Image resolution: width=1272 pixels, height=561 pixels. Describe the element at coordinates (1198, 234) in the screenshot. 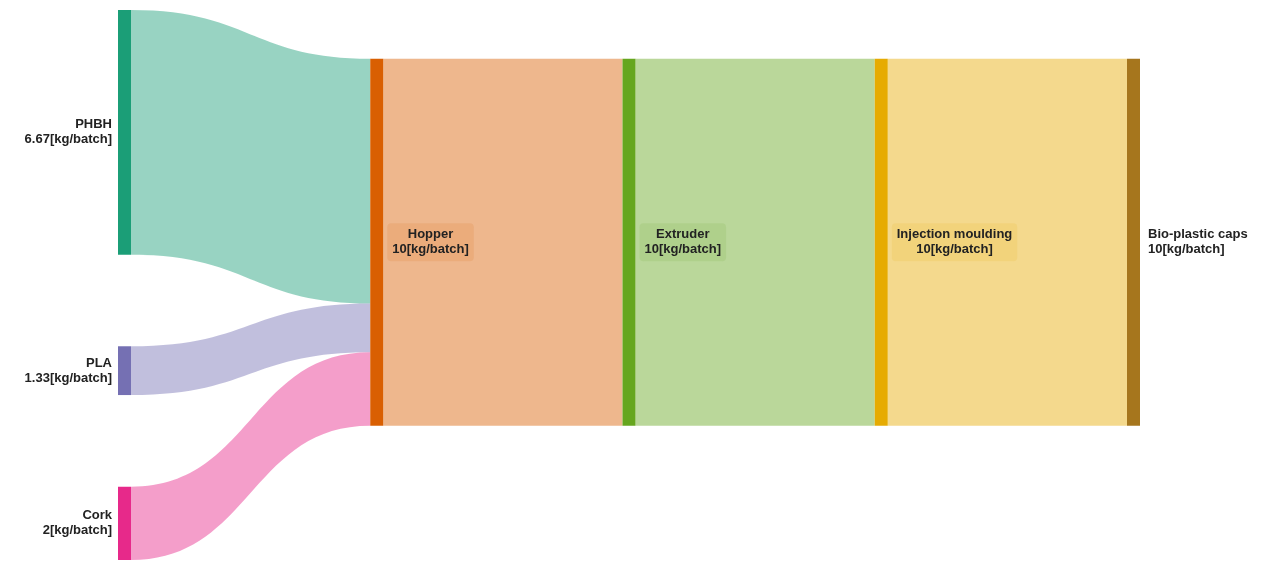

I see `category-label: Bio-plastic caps` at that location.